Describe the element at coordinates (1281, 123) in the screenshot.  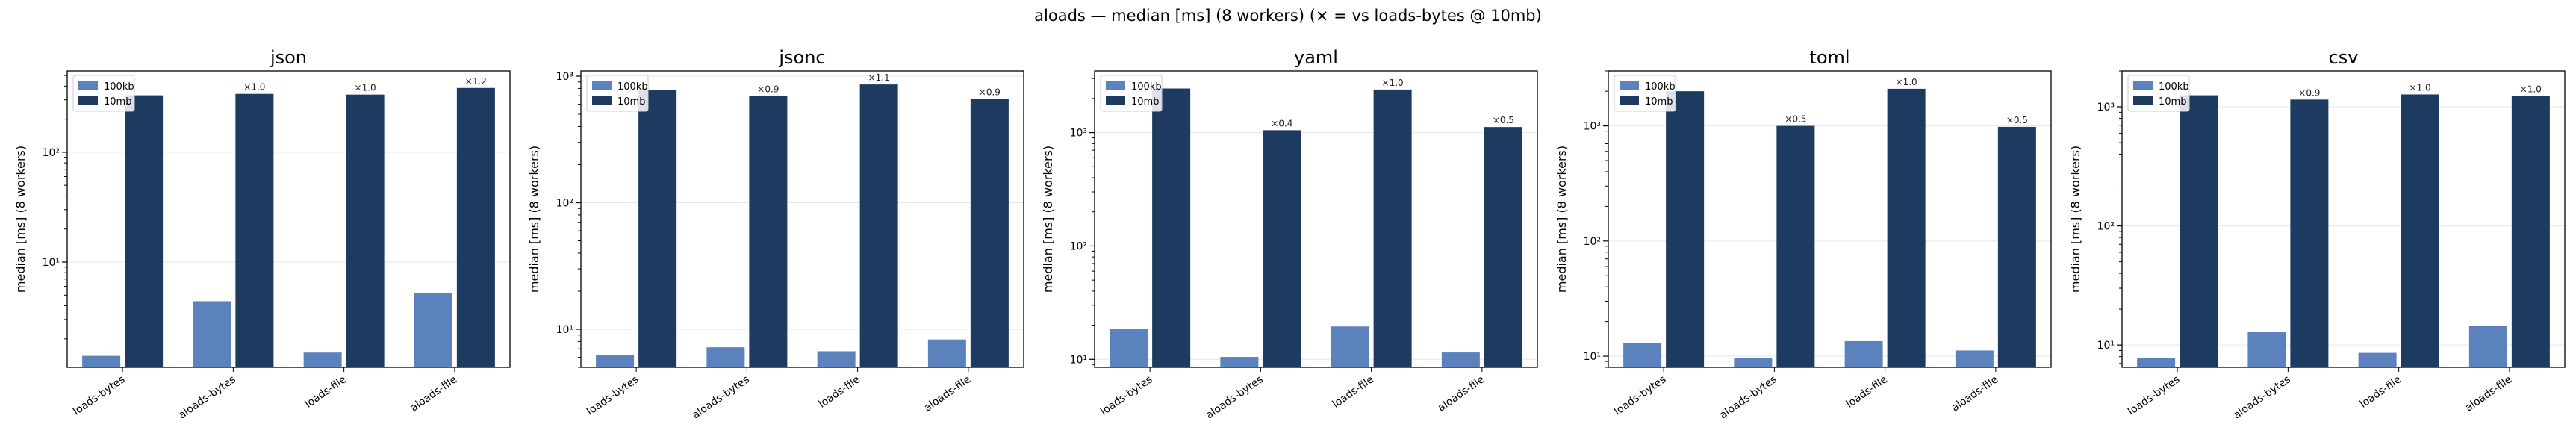
I see `ratio-label: ×0.4` at that location.